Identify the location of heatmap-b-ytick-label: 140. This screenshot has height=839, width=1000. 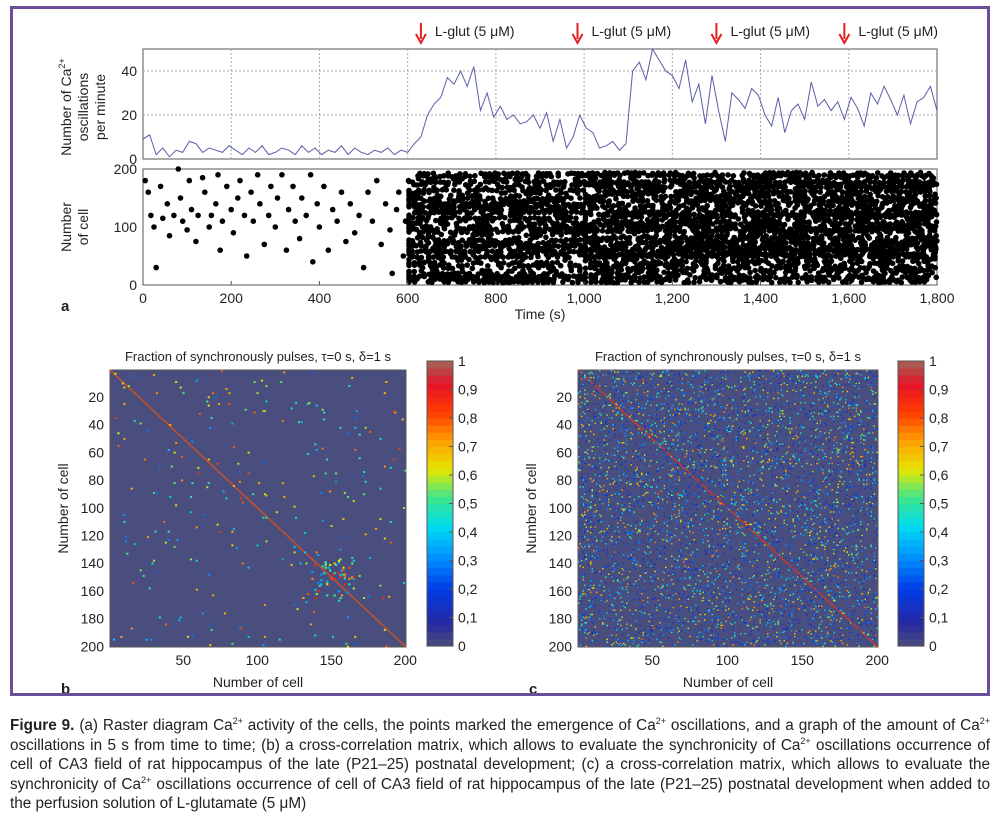
(93, 563).